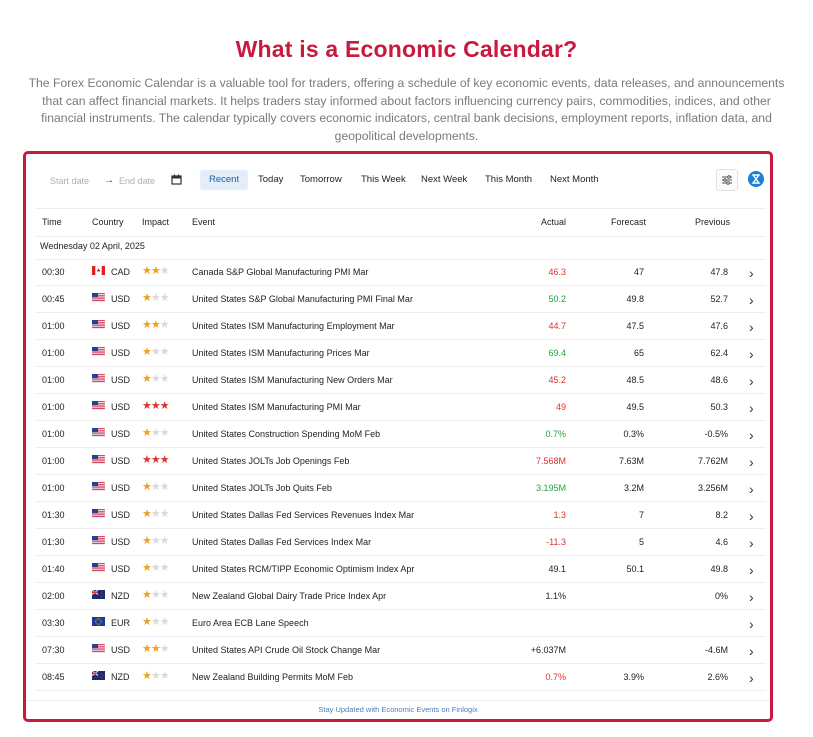 The image size is (813, 737). What do you see at coordinates (712, 461) in the screenshot?
I see `event-previous: 7.762M` at bounding box center [712, 461].